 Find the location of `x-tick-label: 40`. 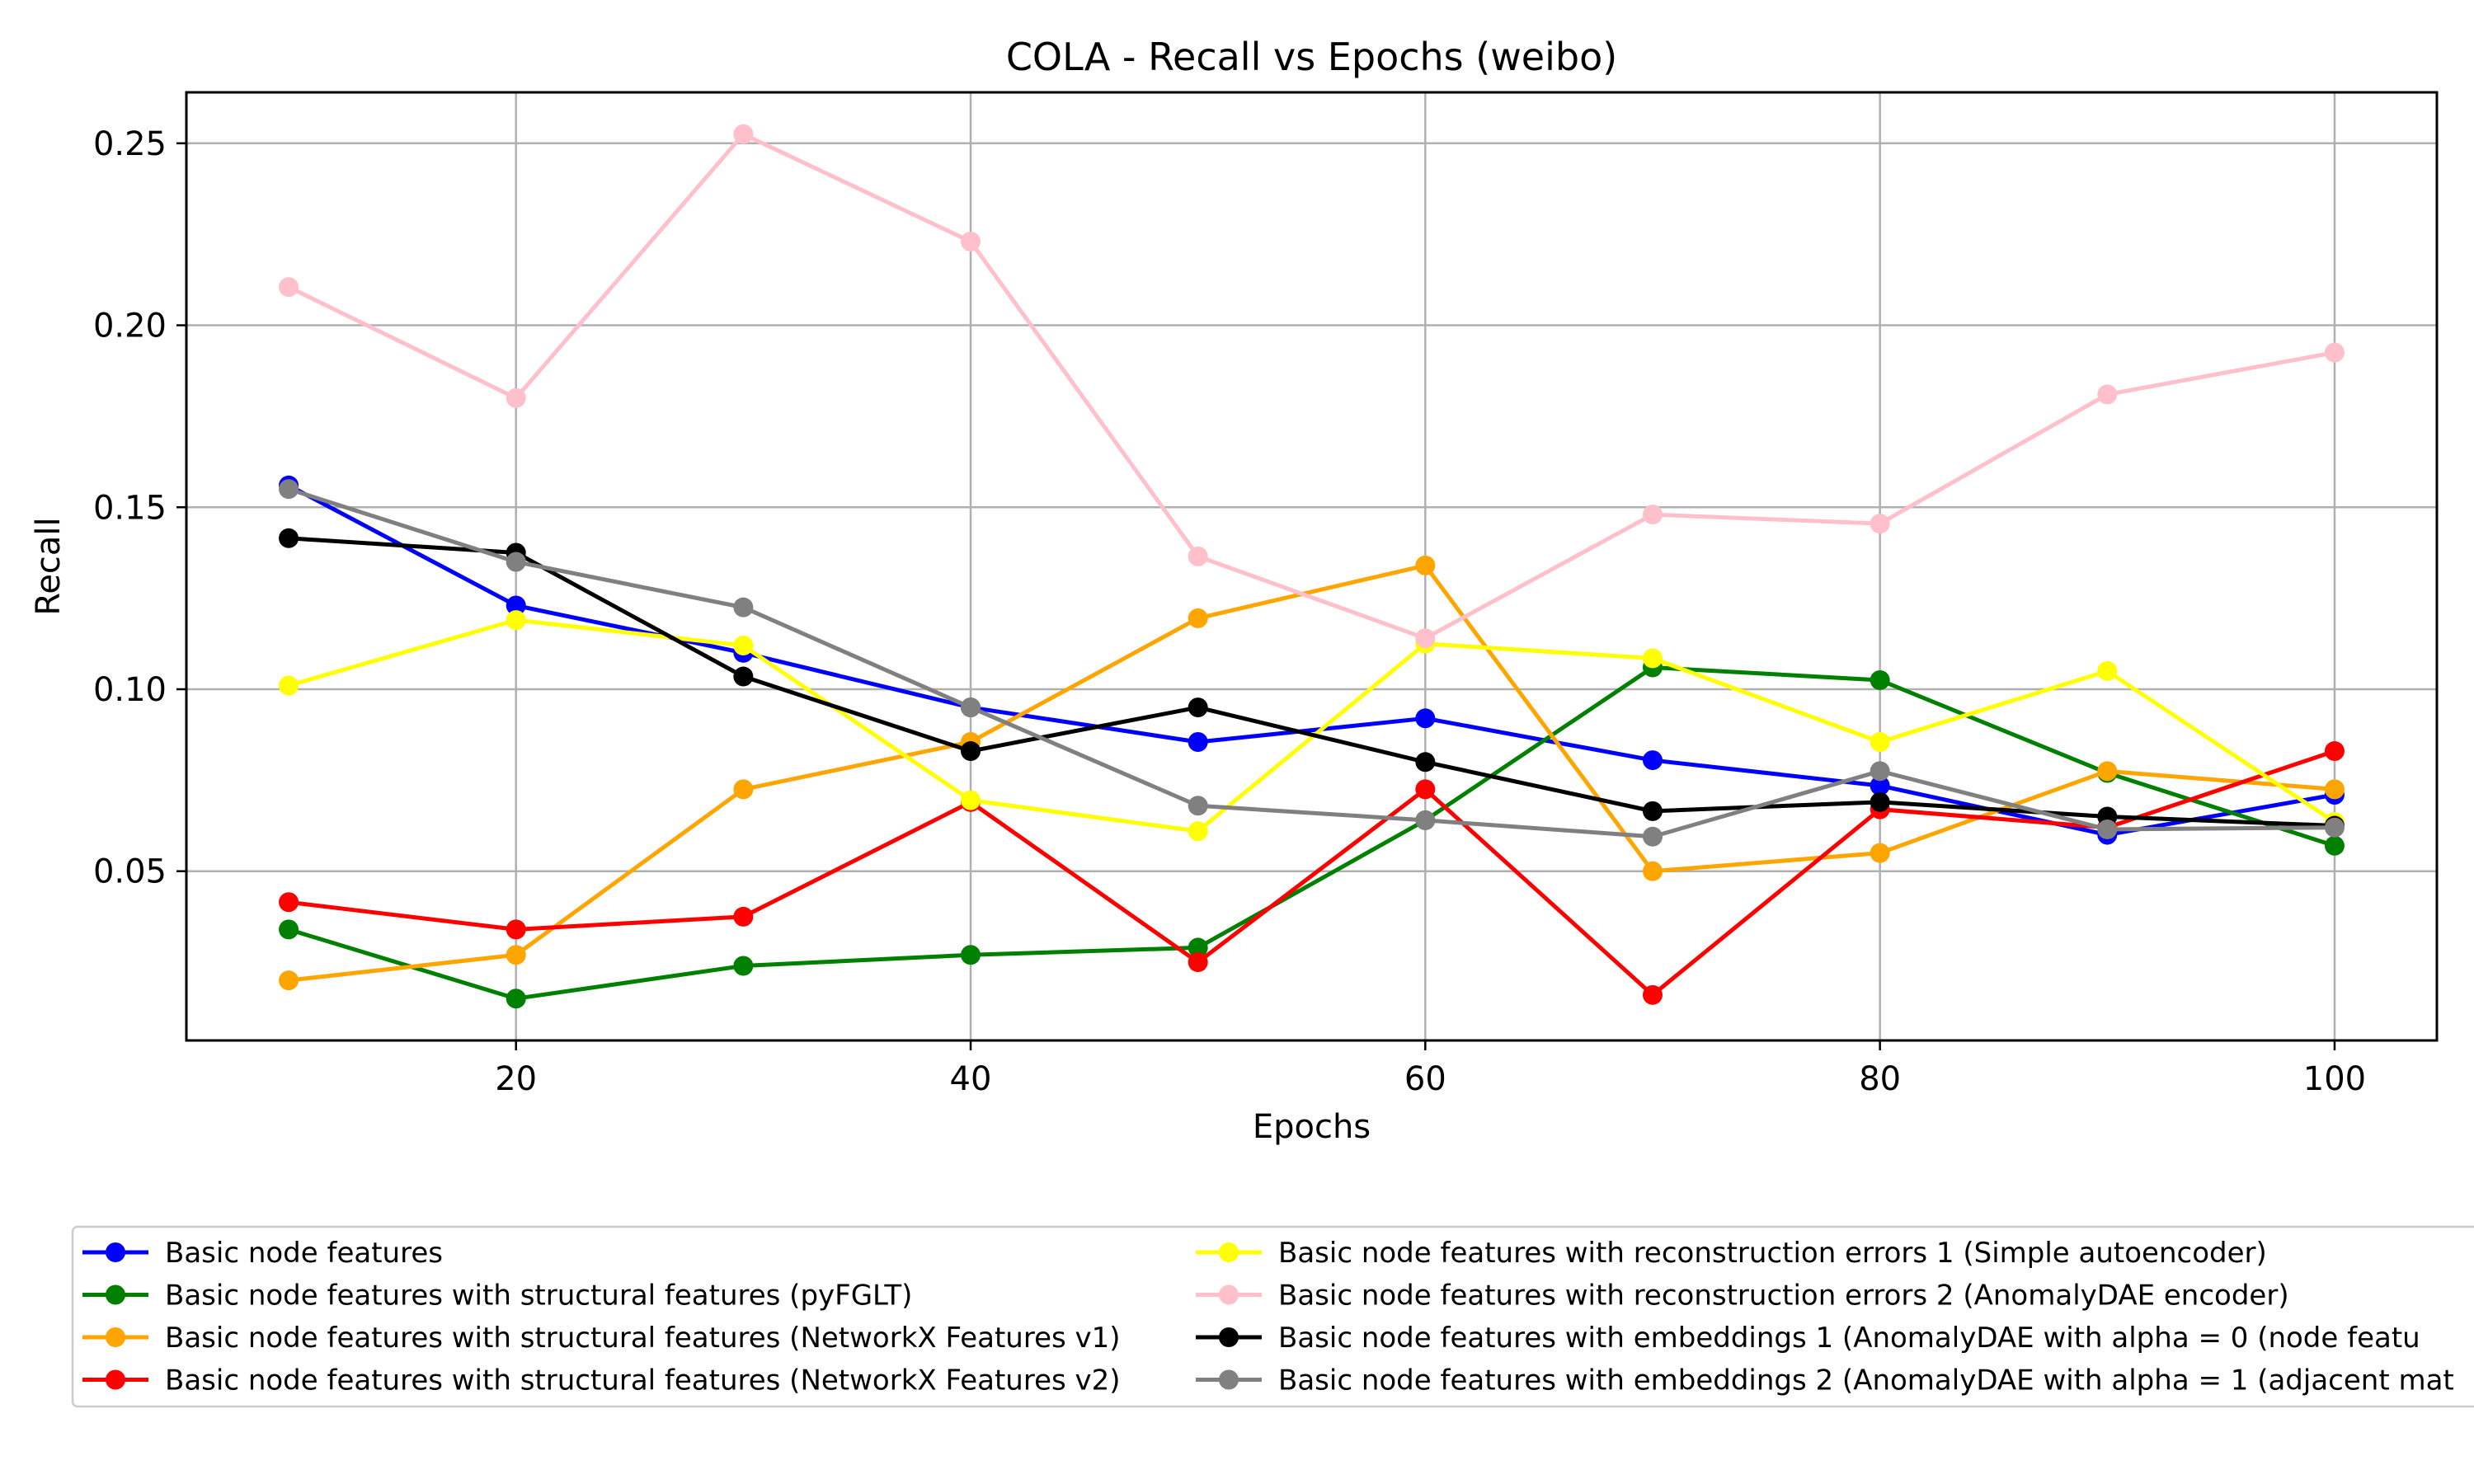

x-tick-label: 40 is located at coordinates (971, 1079).